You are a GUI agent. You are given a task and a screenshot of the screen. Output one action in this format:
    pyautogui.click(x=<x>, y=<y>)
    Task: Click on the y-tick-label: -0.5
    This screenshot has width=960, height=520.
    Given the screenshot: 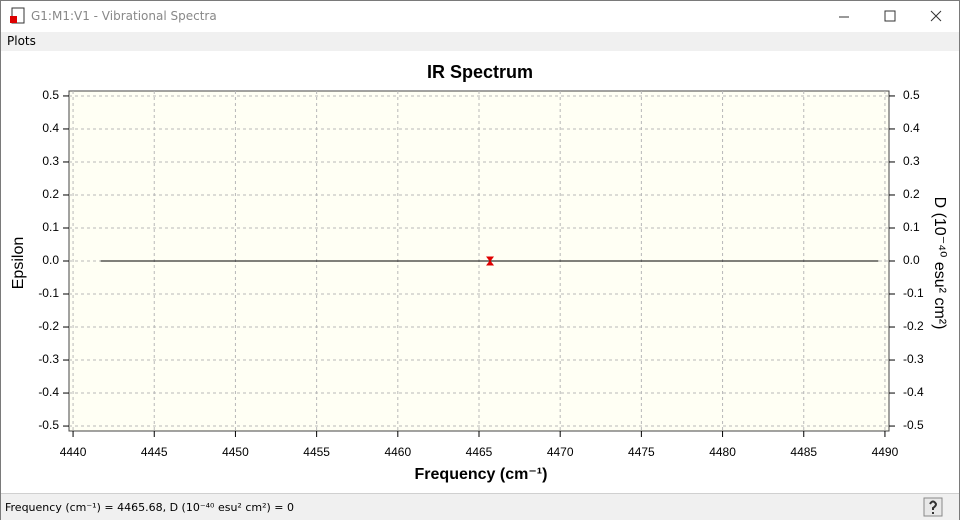 What is the action you would take?
    pyautogui.click(x=48, y=425)
    